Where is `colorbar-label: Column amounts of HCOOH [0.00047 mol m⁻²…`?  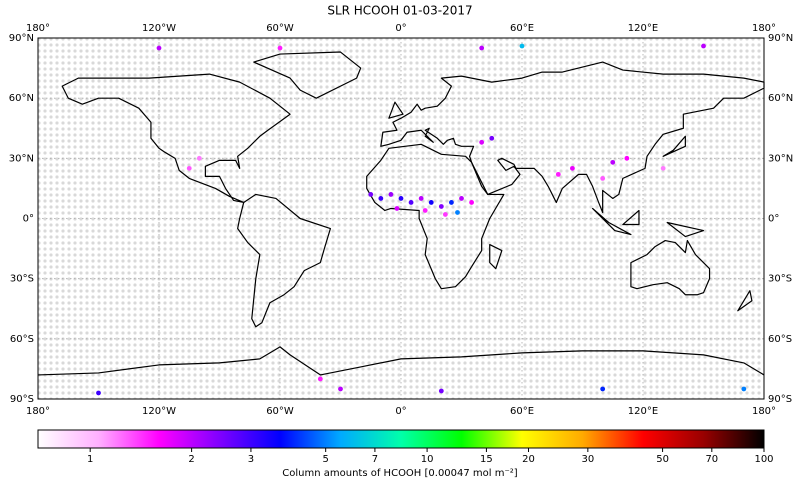
colorbar-label: Column amounts of HCOOH [0.00047 mol m⁻²… is located at coordinates (399, 473).